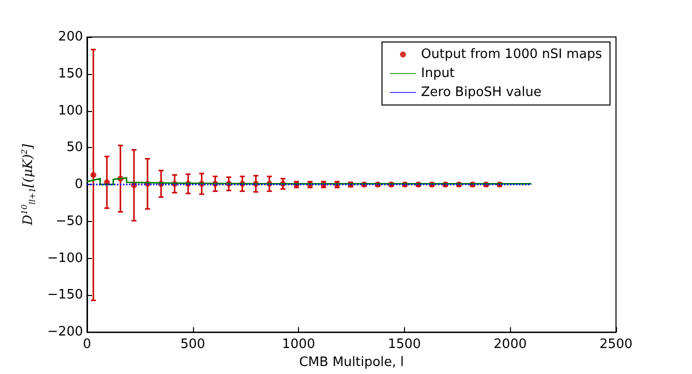 The height and width of the screenshot is (374, 692). I want to click on x-axis-title: CMB Multipole, l, so click(351, 362).